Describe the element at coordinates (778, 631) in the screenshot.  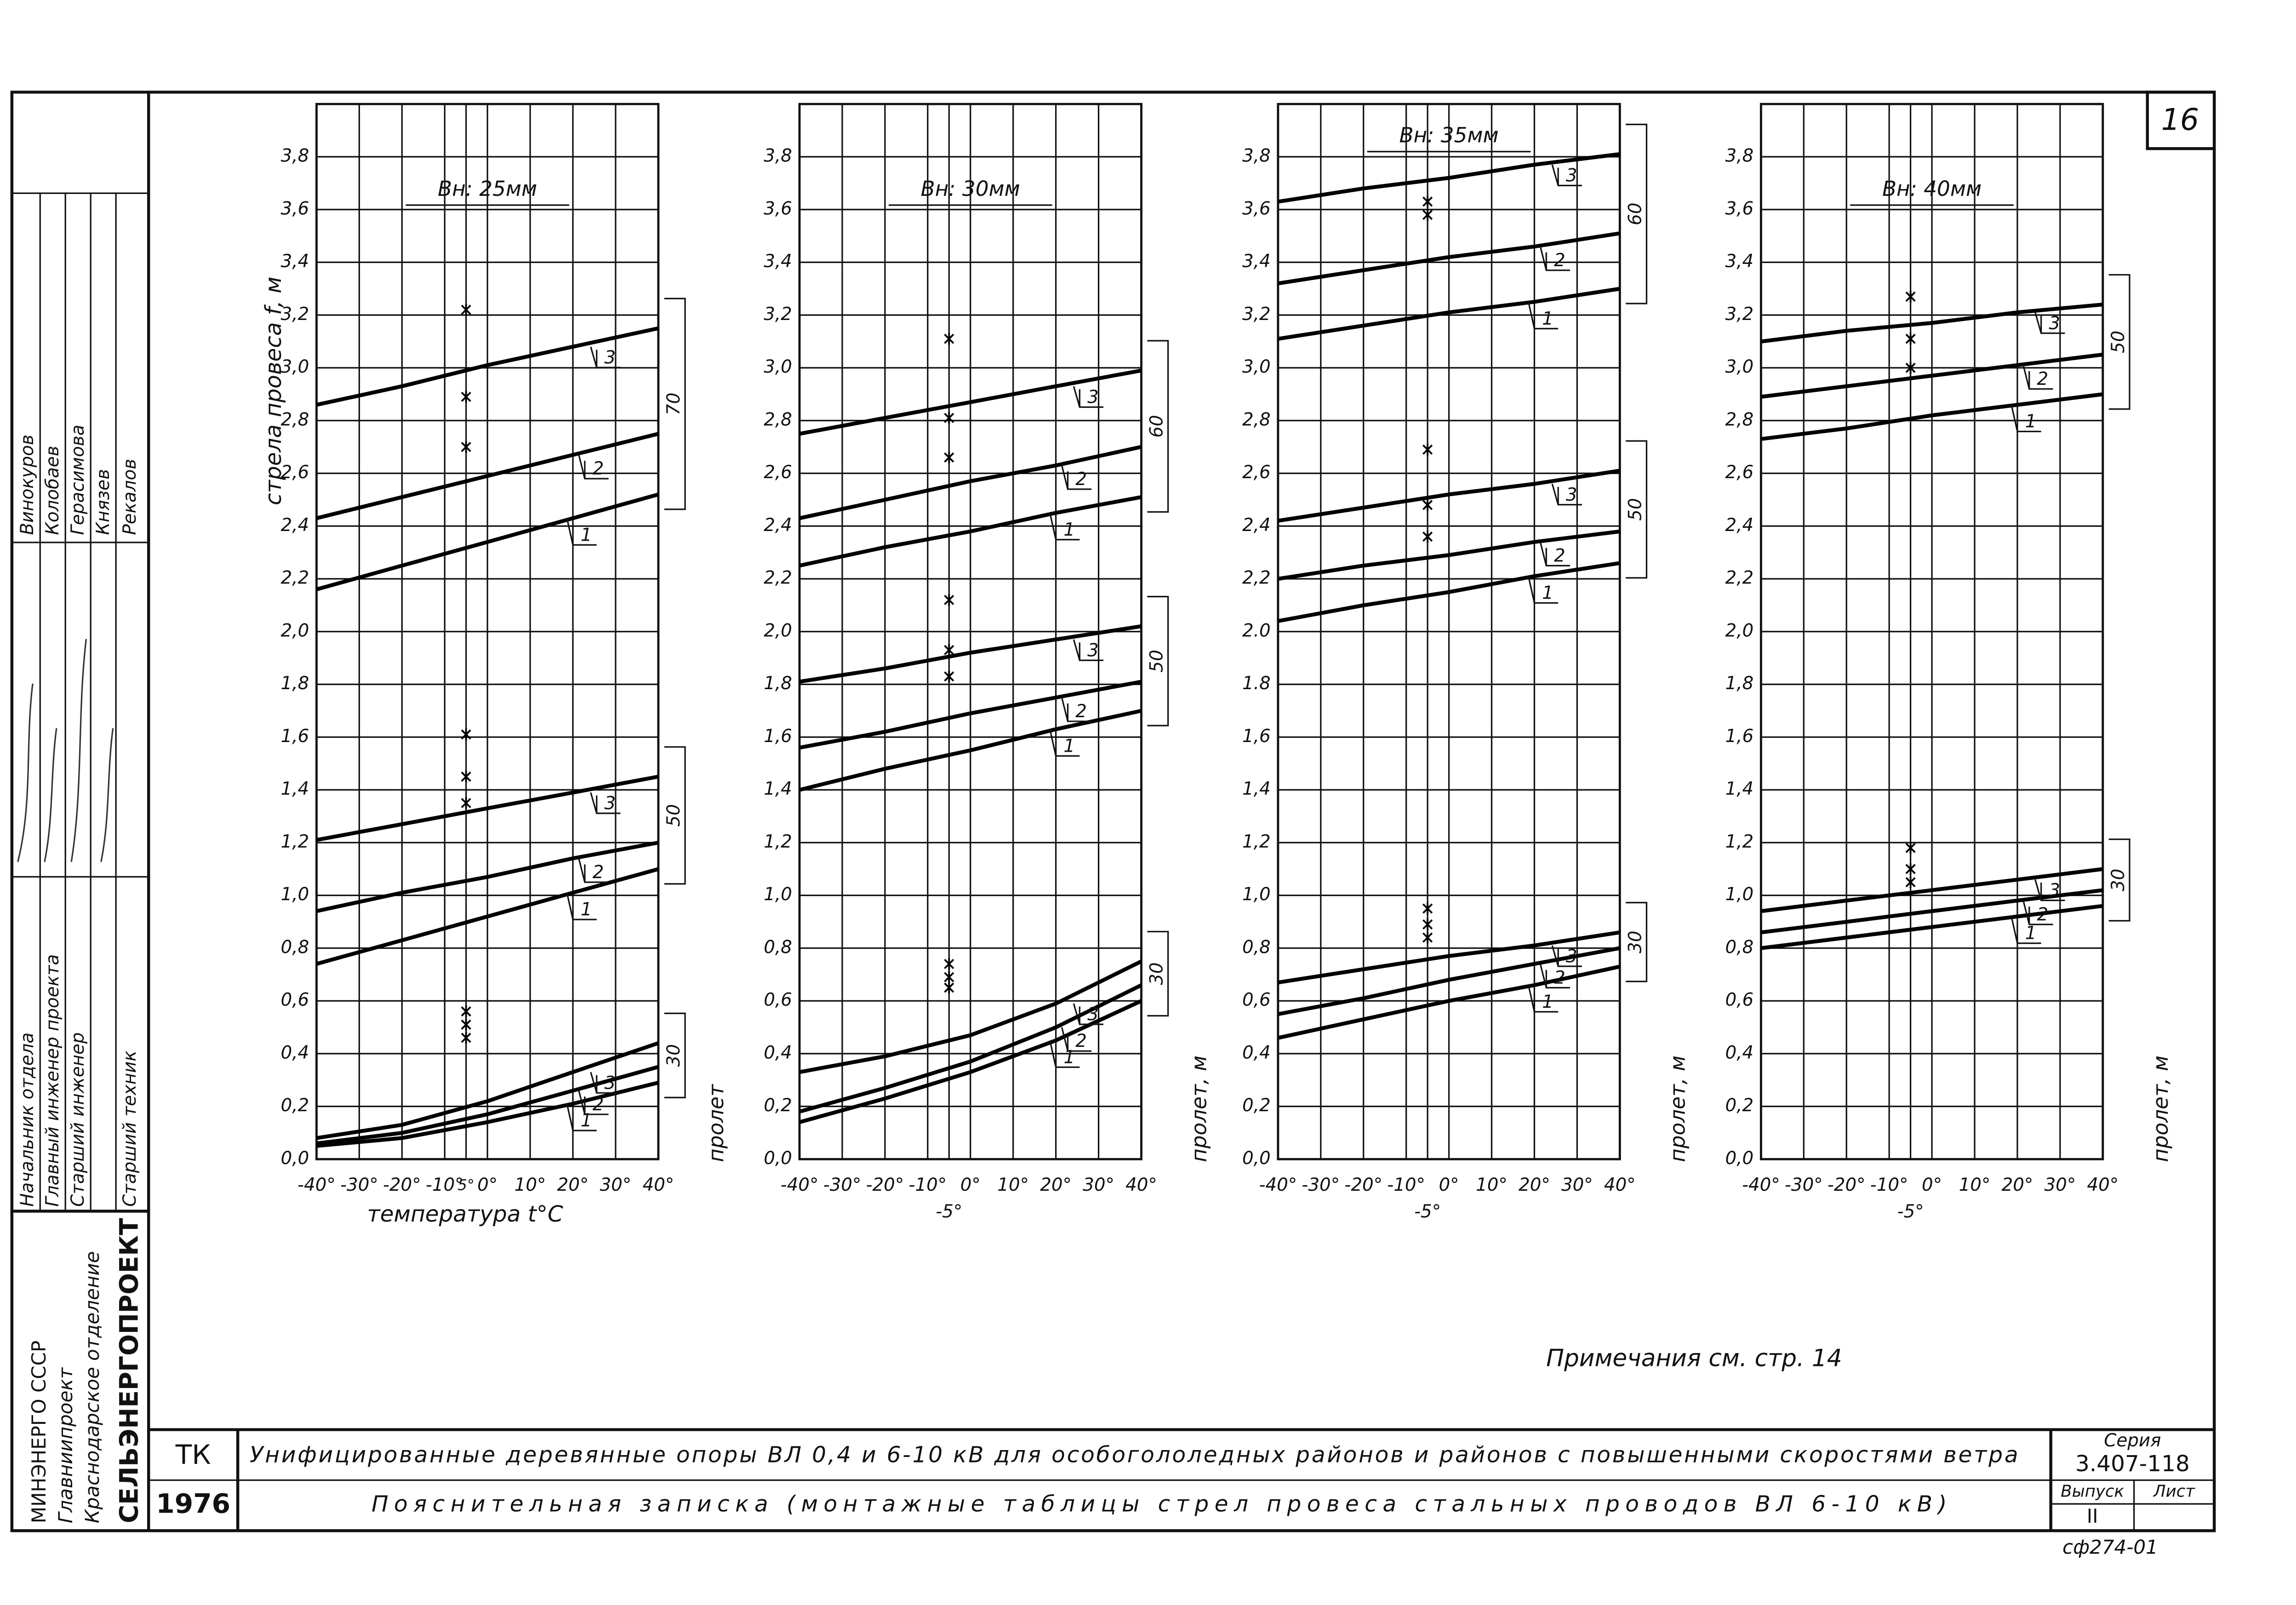
I see `y-tick-label: 2,0` at that location.